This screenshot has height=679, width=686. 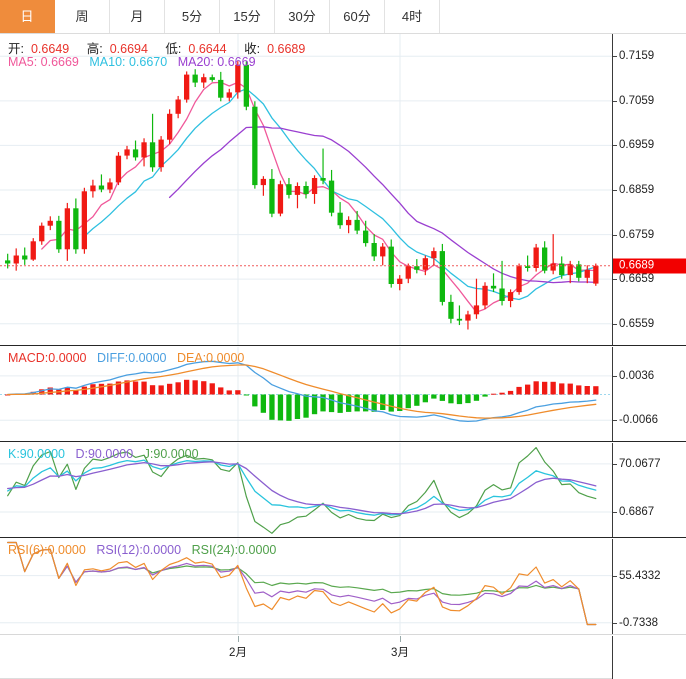 What do you see at coordinates (171, 454) in the screenshot?
I see `j-value: J:90.0000` at bounding box center [171, 454].